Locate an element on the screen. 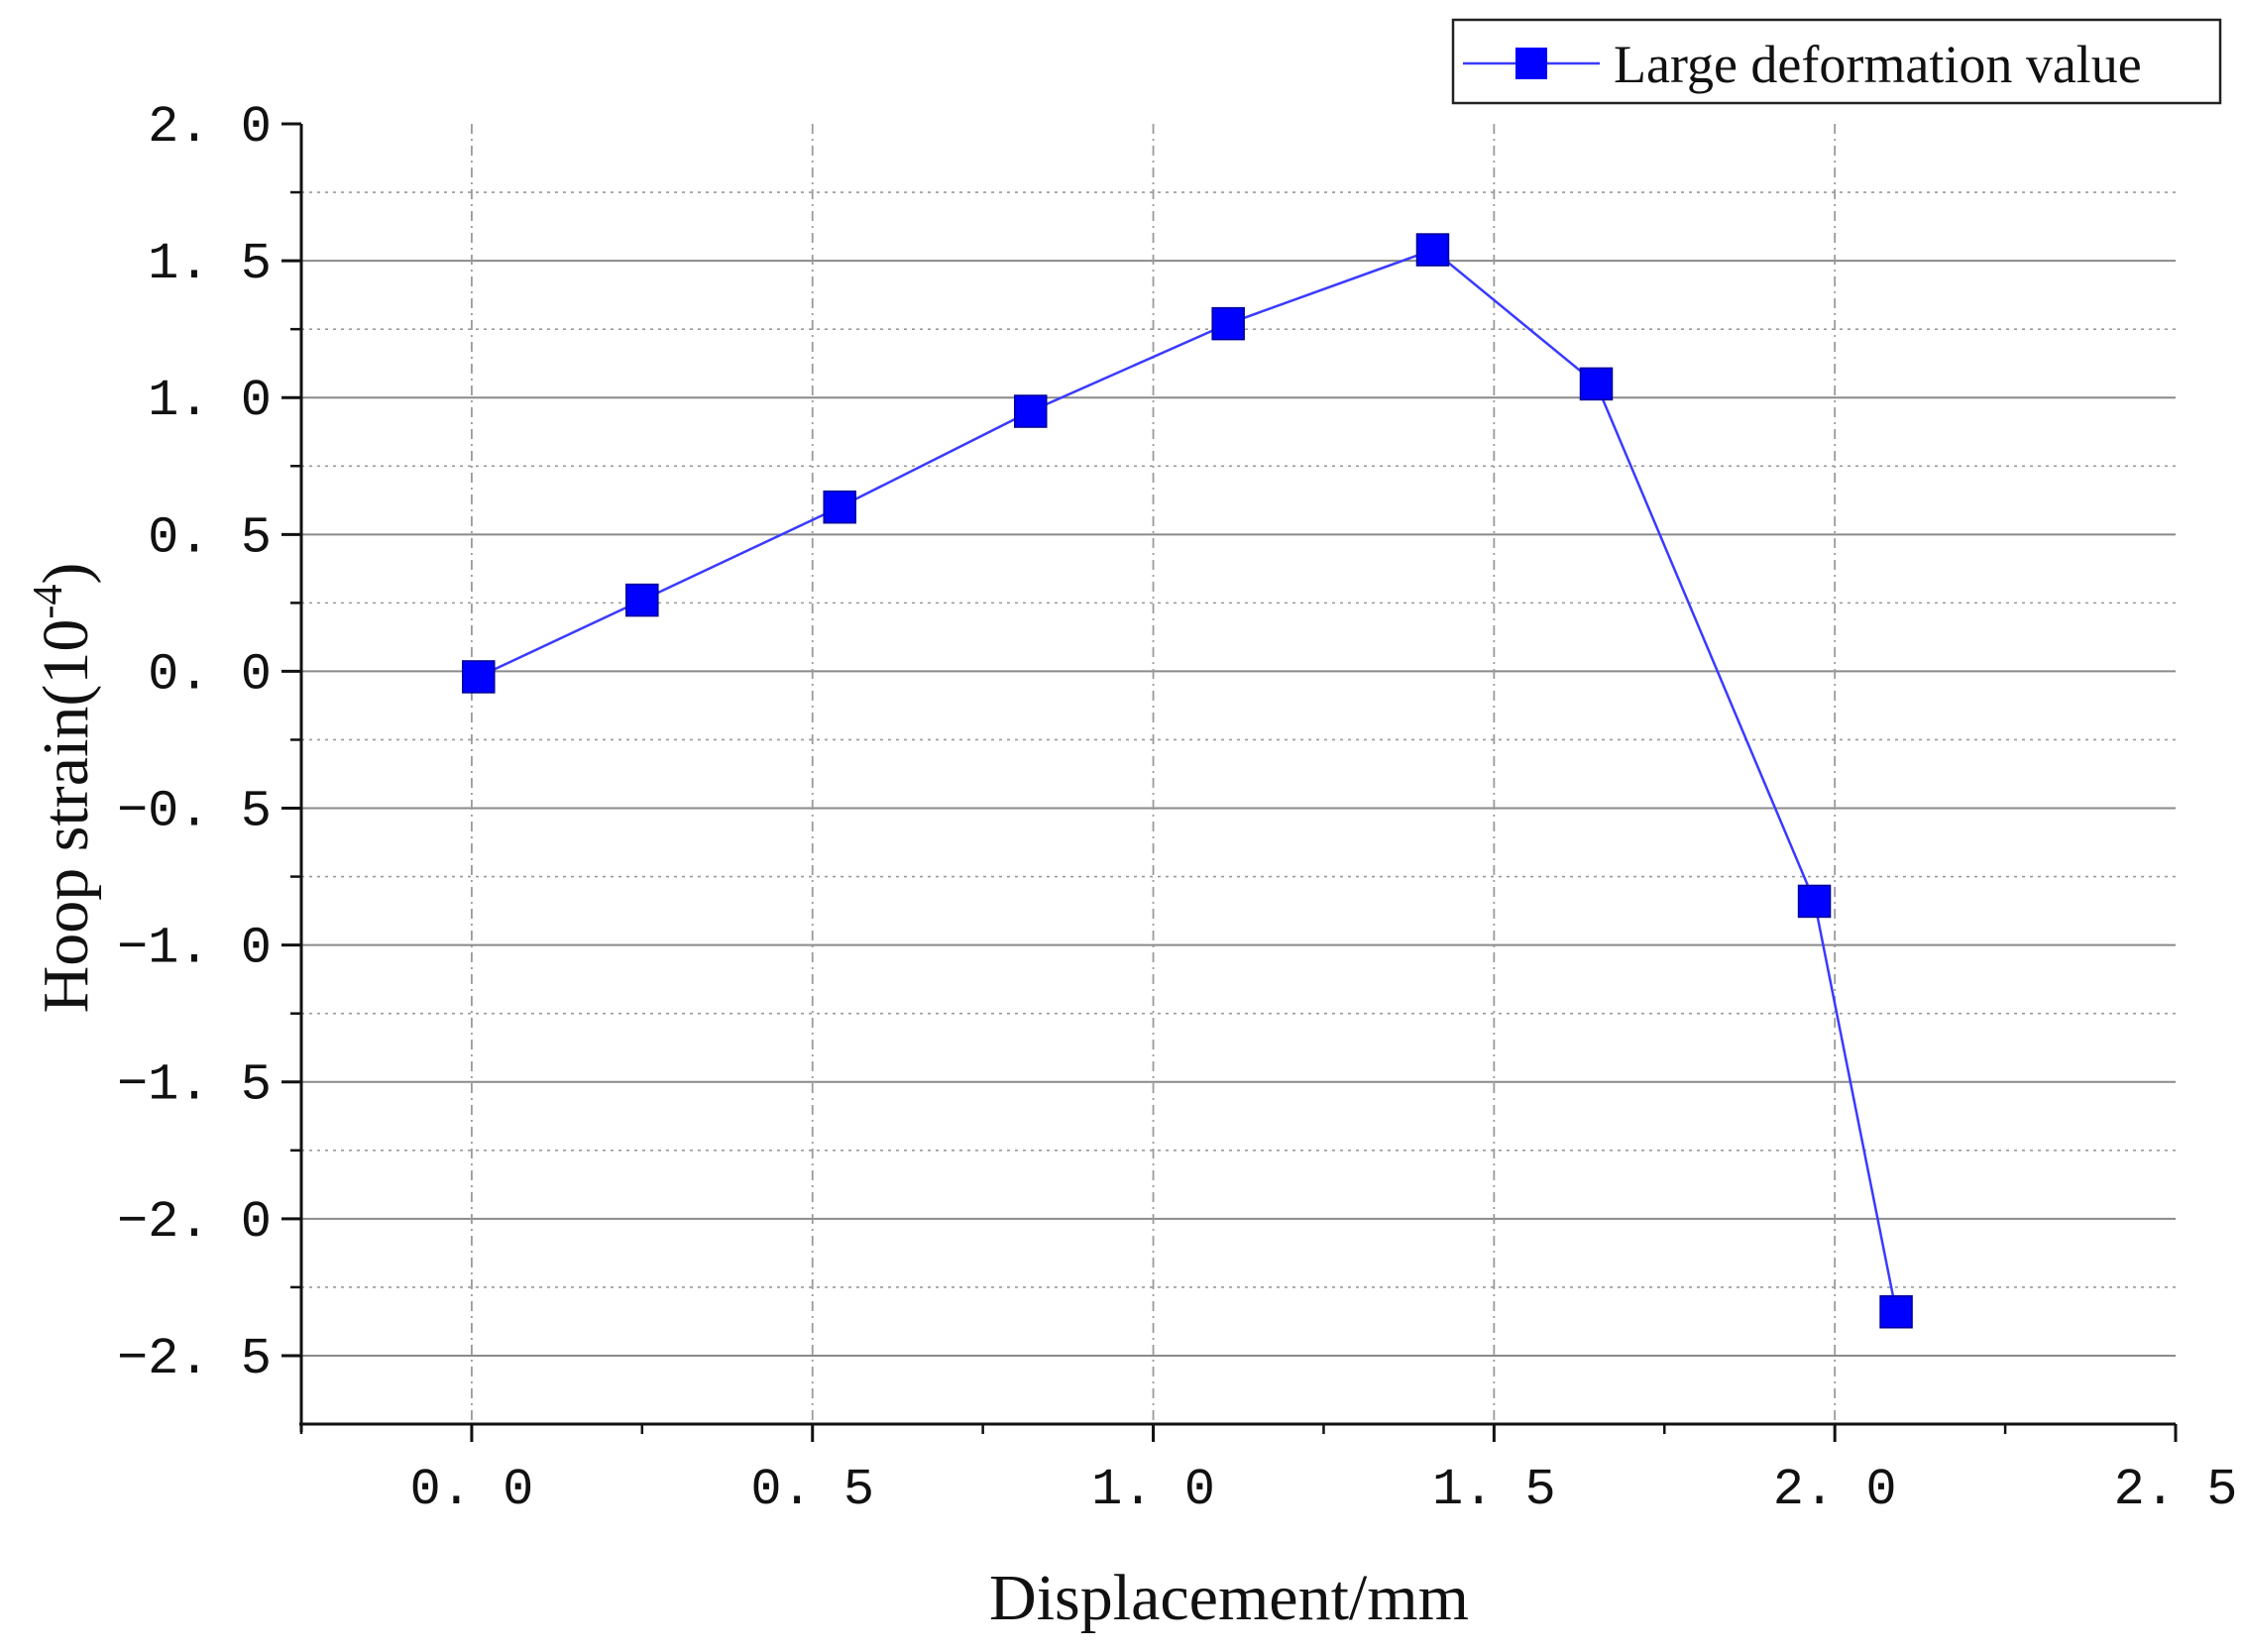 This screenshot has height=1652, width=2243. y-tick-label: 2. 0 is located at coordinates (210, 127).